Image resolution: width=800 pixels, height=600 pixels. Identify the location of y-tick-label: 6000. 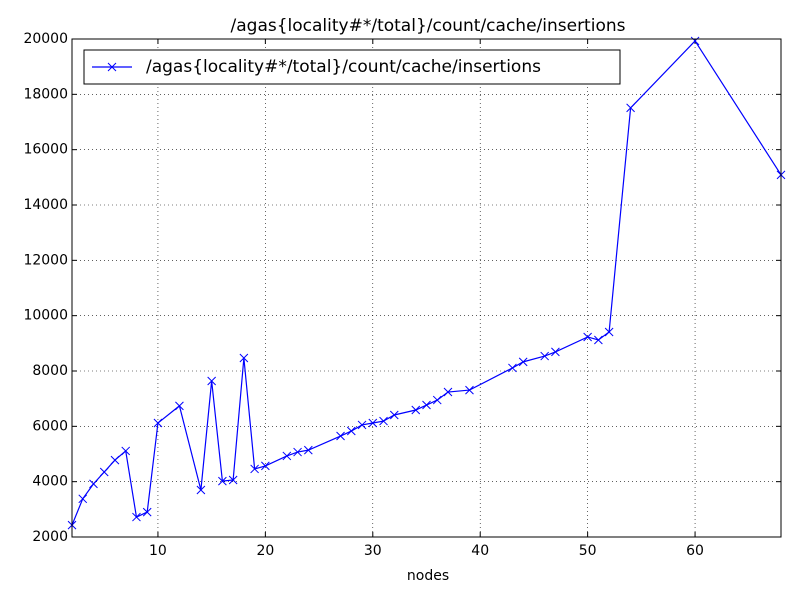
(50, 426).